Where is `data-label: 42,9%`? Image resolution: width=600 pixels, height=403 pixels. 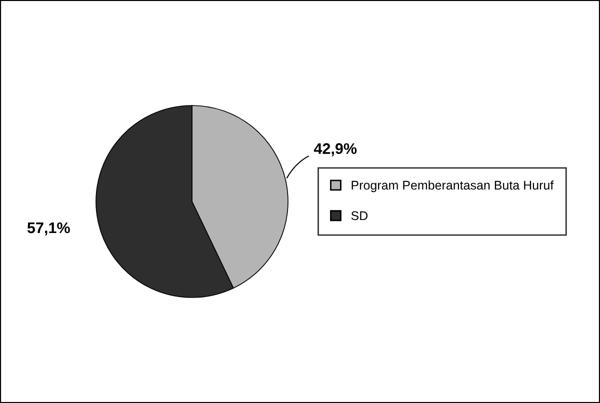
data-label: 42,9% is located at coordinates (335, 149).